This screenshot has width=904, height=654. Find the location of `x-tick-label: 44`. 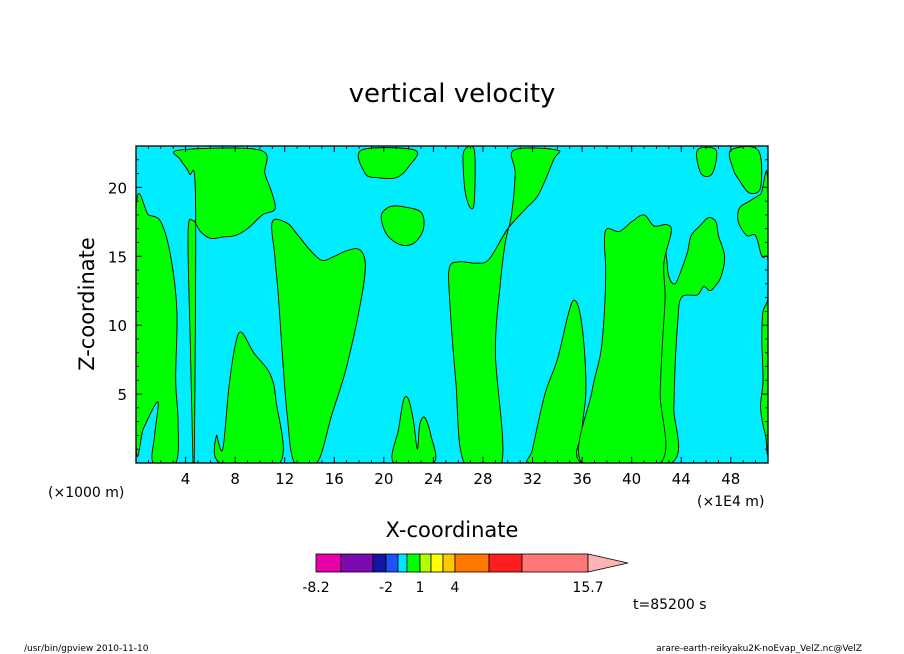

x-tick-label: 44 is located at coordinates (681, 479).